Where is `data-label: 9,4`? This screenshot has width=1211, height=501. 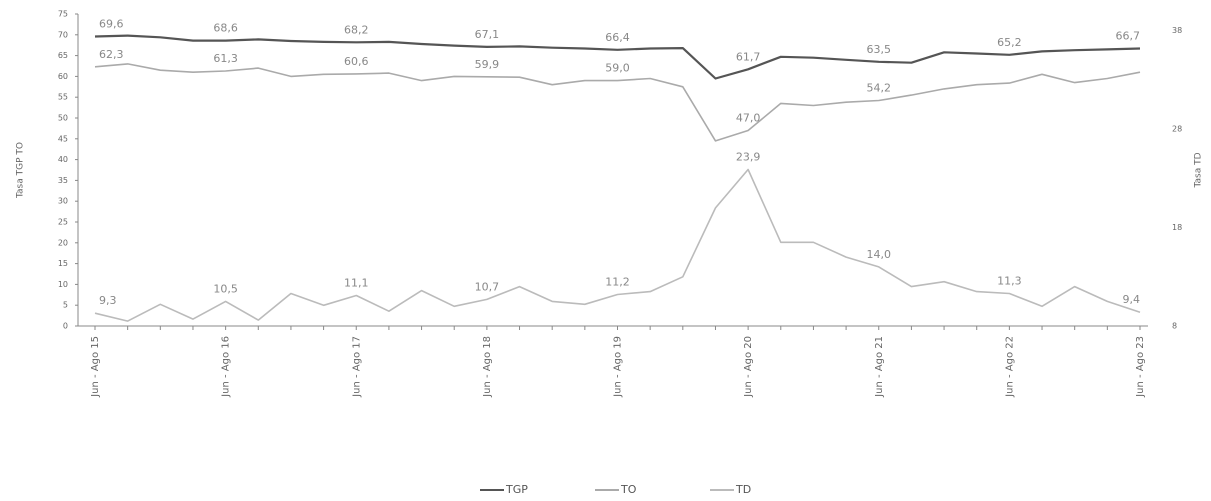 data-label: 9,4 is located at coordinates (1132, 299).